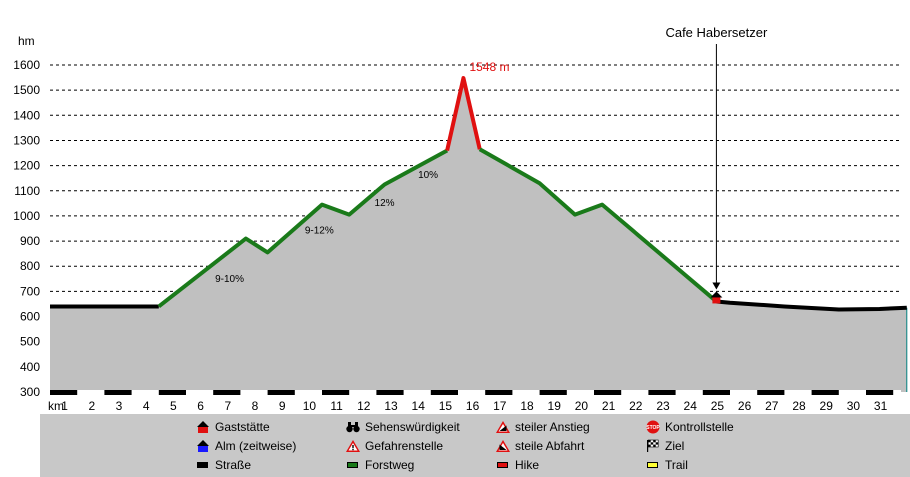  What do you see at coordinates (653, 428) in the screenshot?
I see `svg-text: STOP` at bounding box center [653, 428].